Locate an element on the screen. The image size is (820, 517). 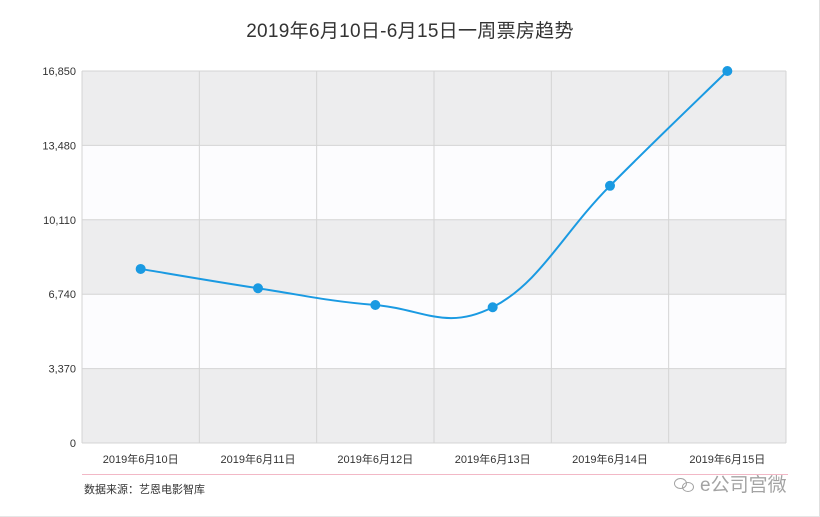
watermark: e公司宫微 is located at coordinates (730, 483).